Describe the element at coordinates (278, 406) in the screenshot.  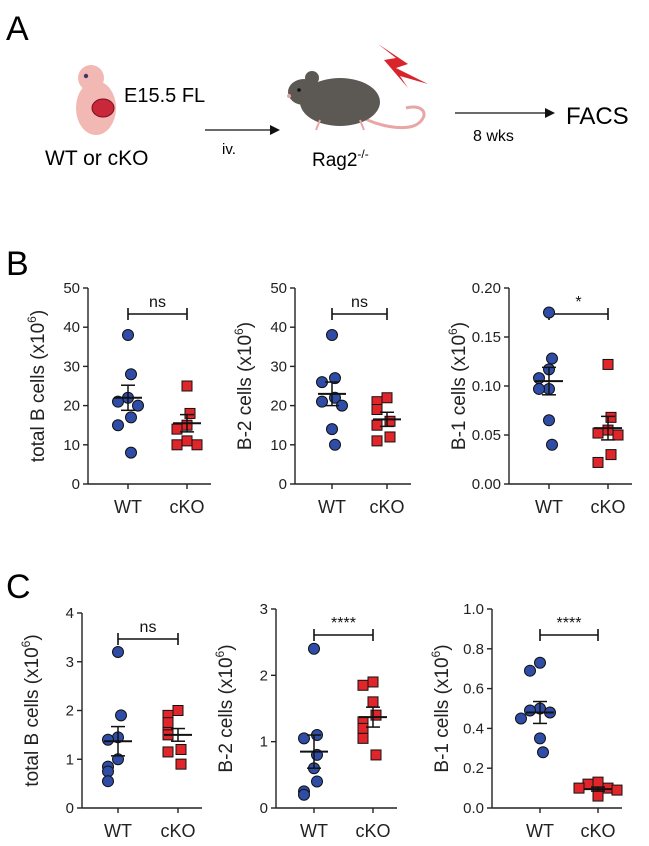
I see `y-tick-label: 20` at that location.